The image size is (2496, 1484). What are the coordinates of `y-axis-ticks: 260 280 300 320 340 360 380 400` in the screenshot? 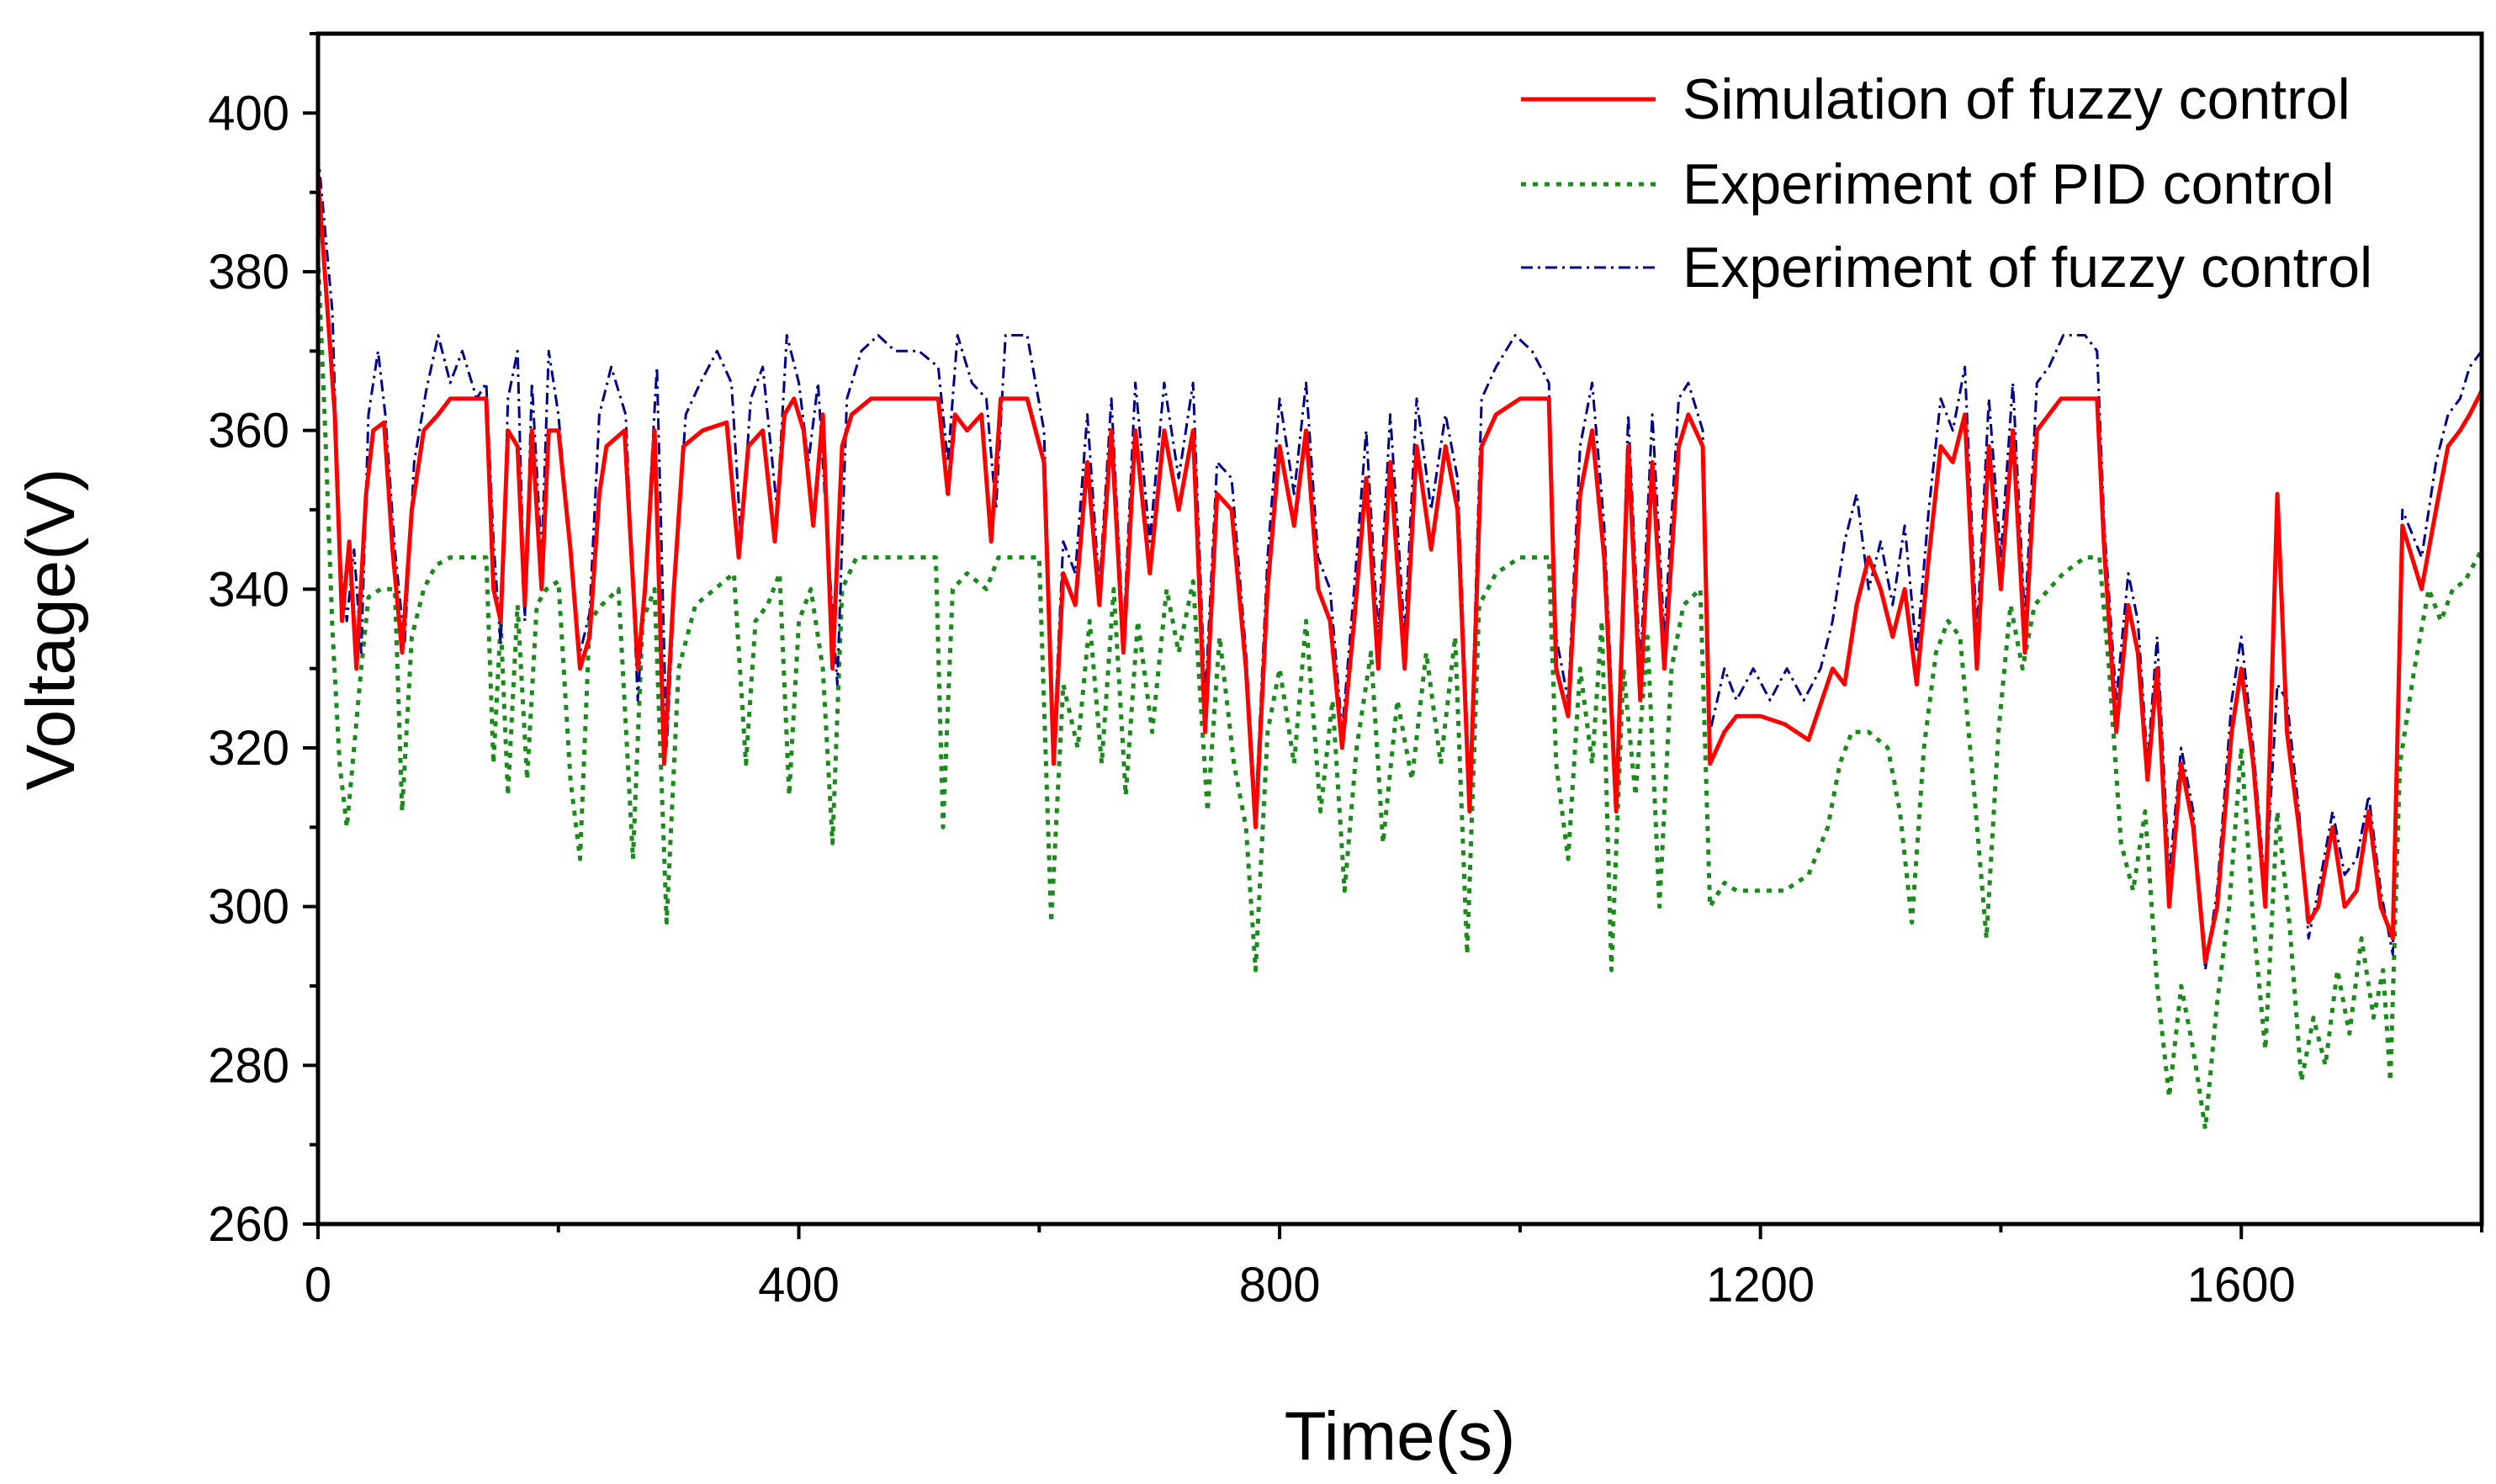 It's located at (263, 642).